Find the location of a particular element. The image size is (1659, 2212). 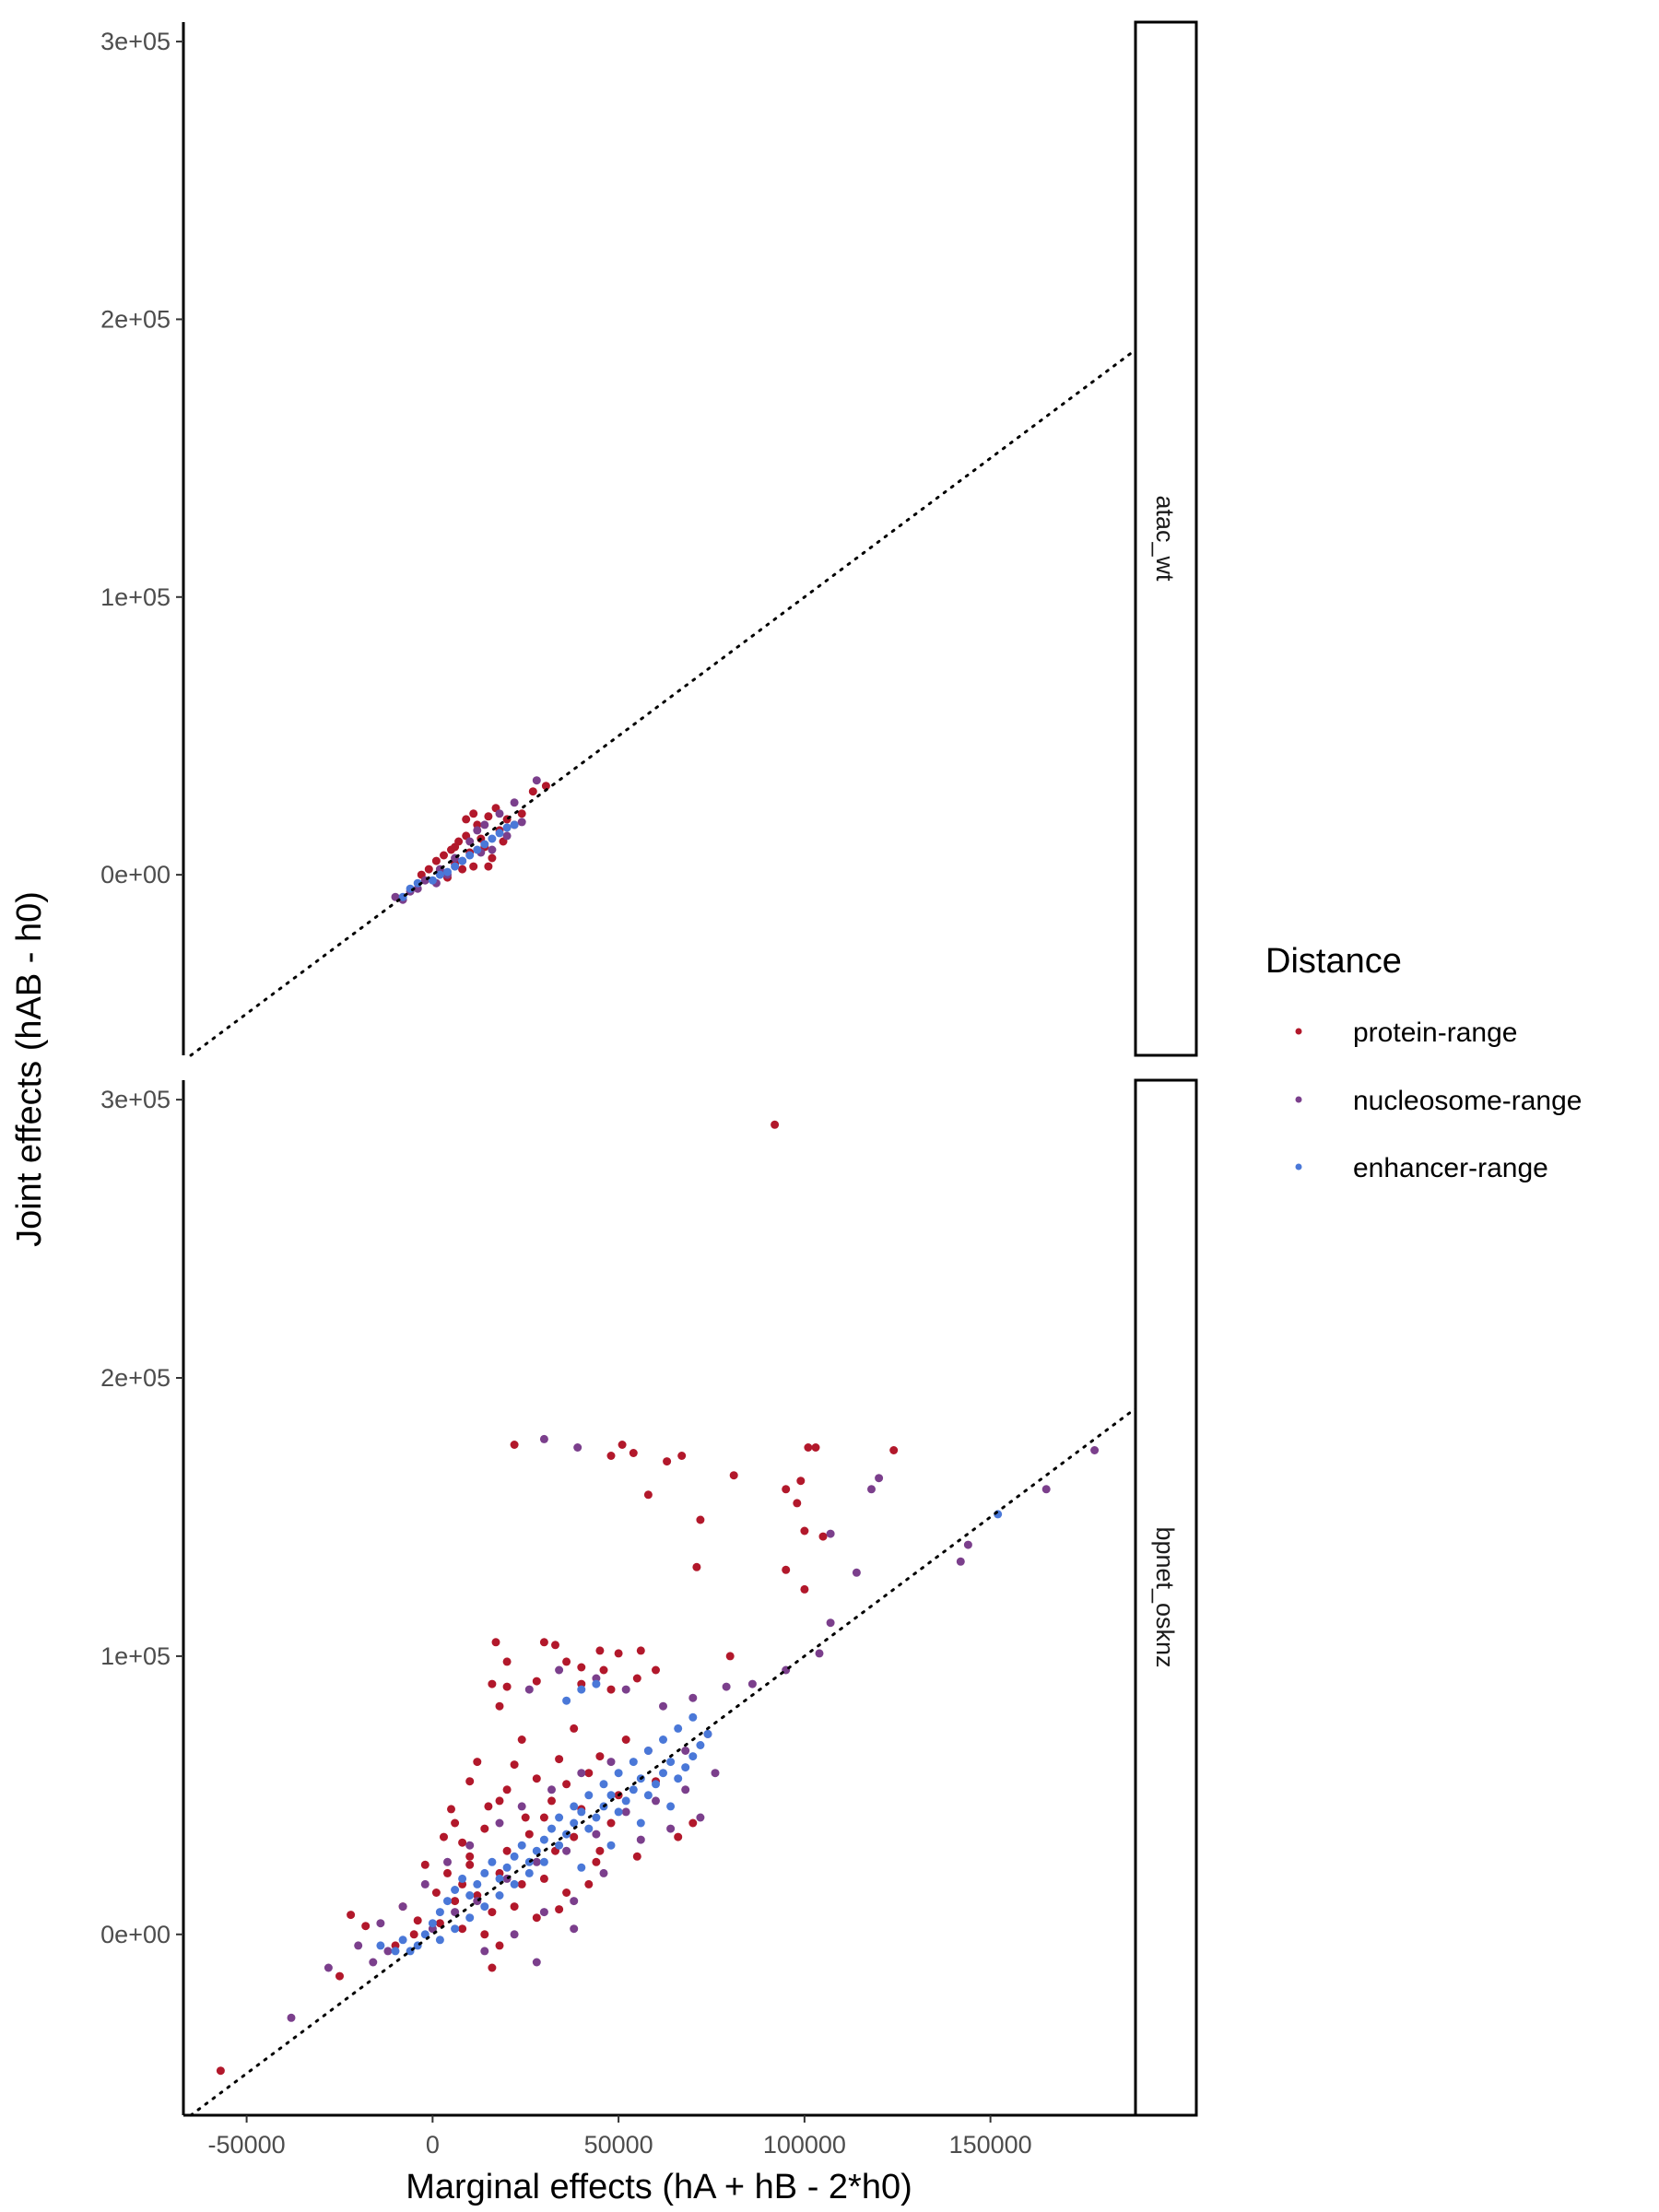

strip-atac-label: atac_wt is located at coordinates (1165, 538).